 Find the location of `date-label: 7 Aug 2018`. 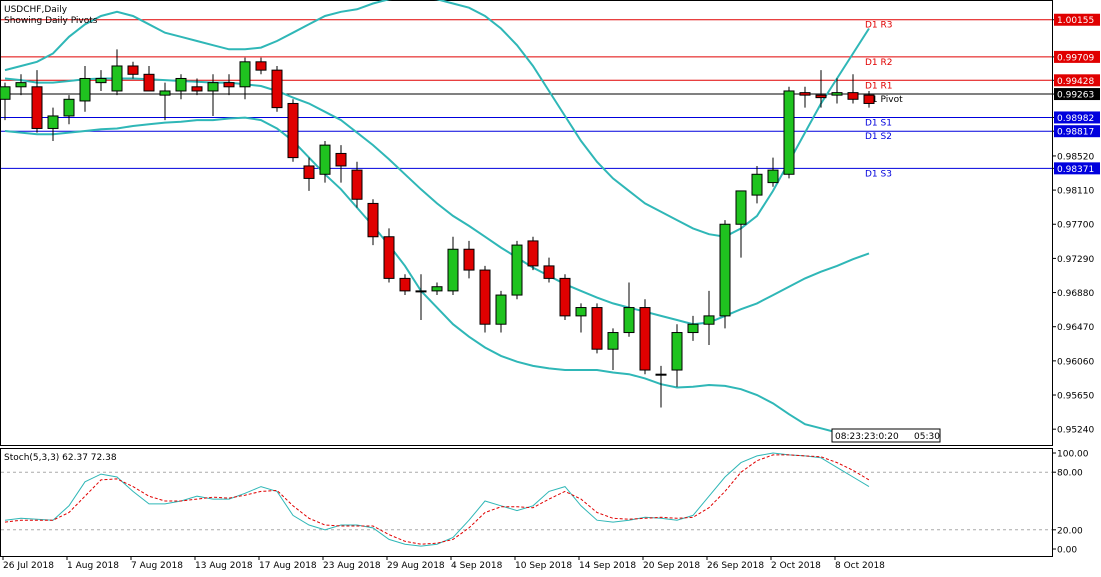

date-label: 7 Aug 2018 is located at coordinates (157, 566).